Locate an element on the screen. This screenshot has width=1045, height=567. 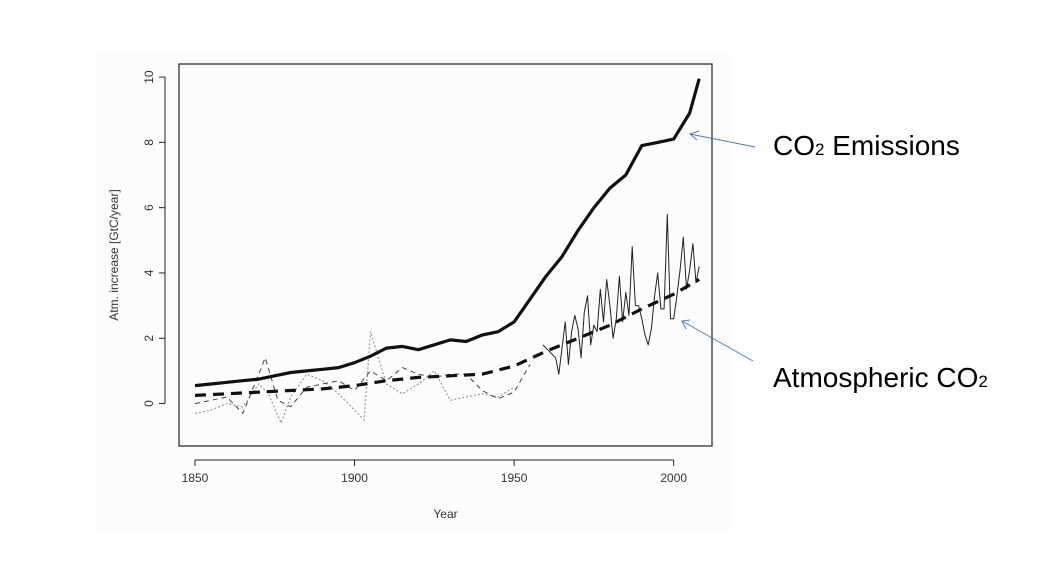
emissions-annotation-rest: Emissions is located at coordinates (892, 145).